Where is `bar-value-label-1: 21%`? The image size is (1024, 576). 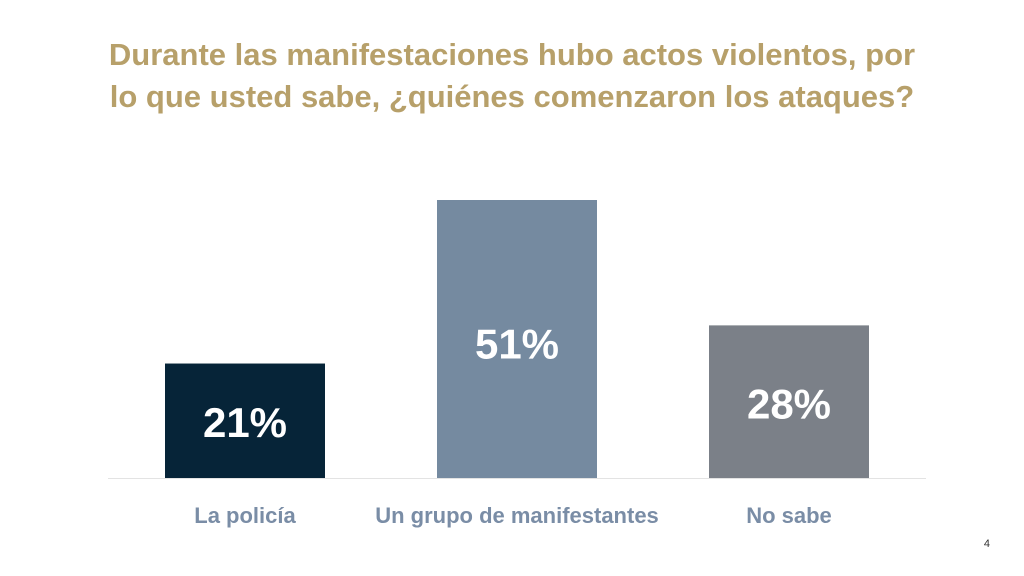 bar-value-label-1: 21% is located at coordinates (245, 422).